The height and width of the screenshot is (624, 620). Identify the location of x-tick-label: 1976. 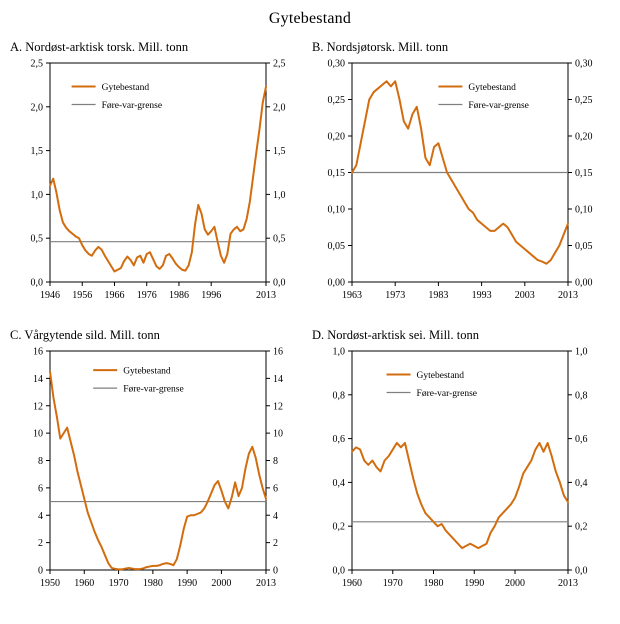
(147, 295).